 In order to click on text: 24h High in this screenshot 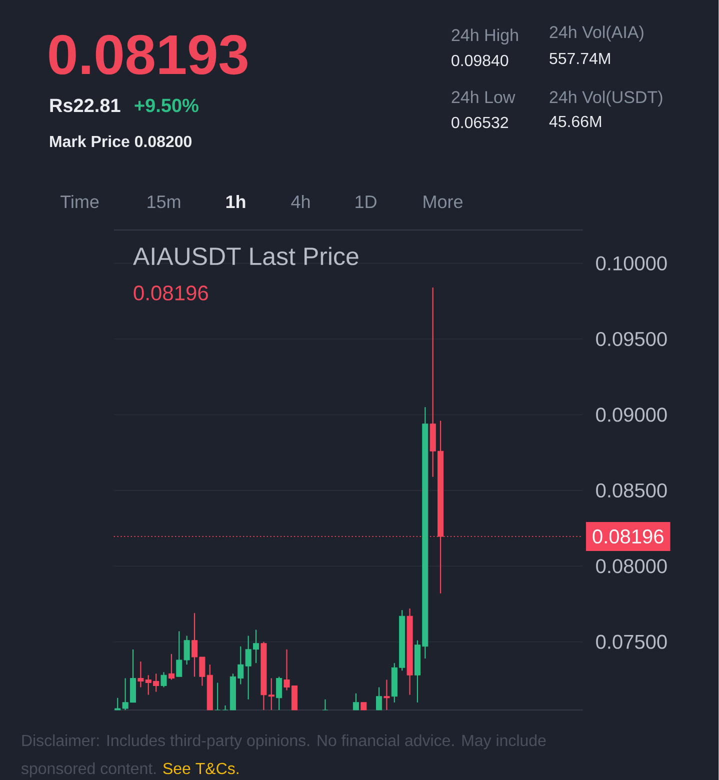, I will do `click(485, 36)`.